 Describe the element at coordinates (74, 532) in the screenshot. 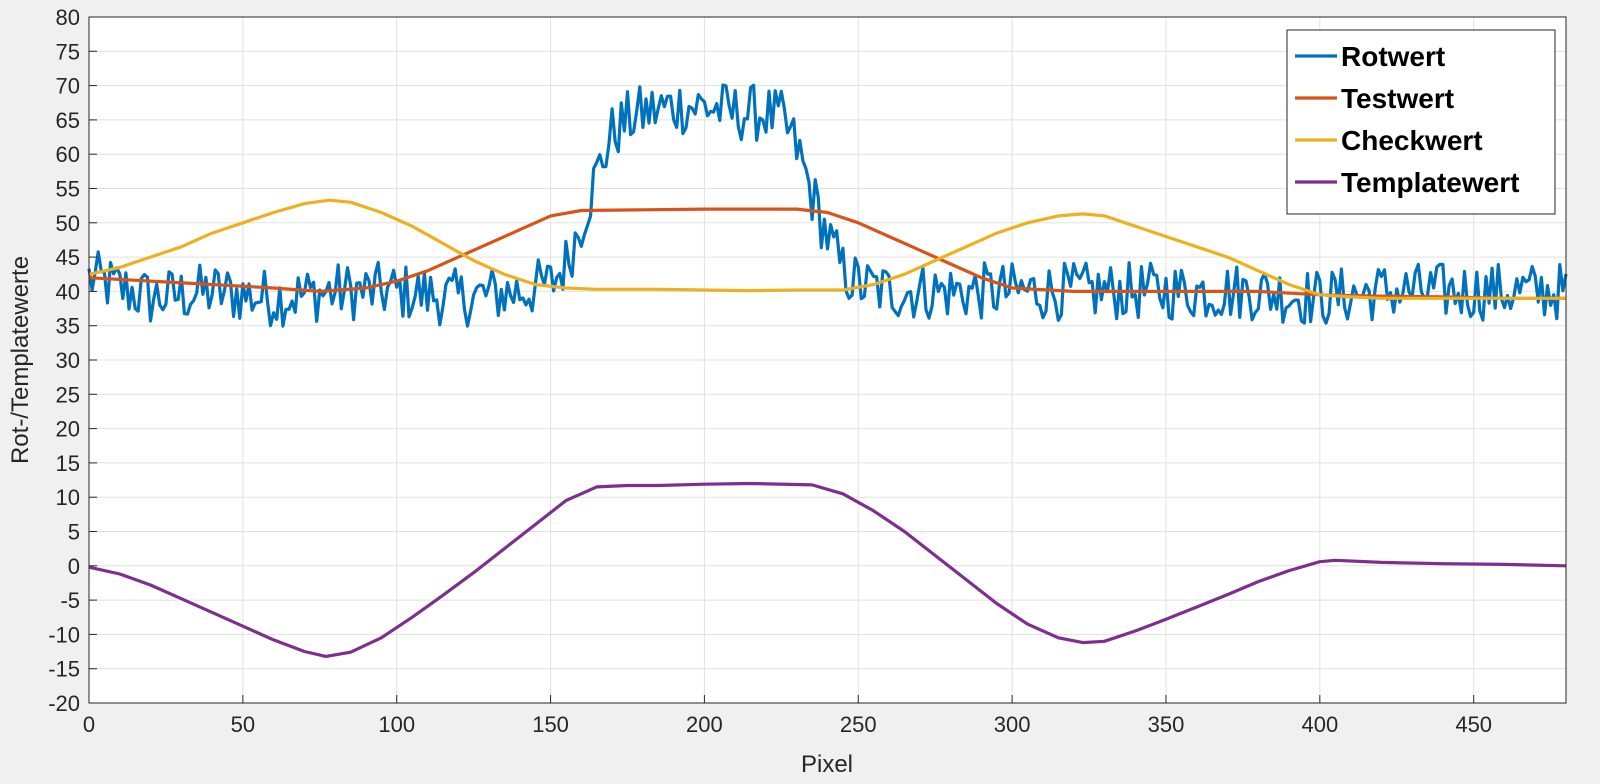

I see `y-tick-label: 5` at that location.